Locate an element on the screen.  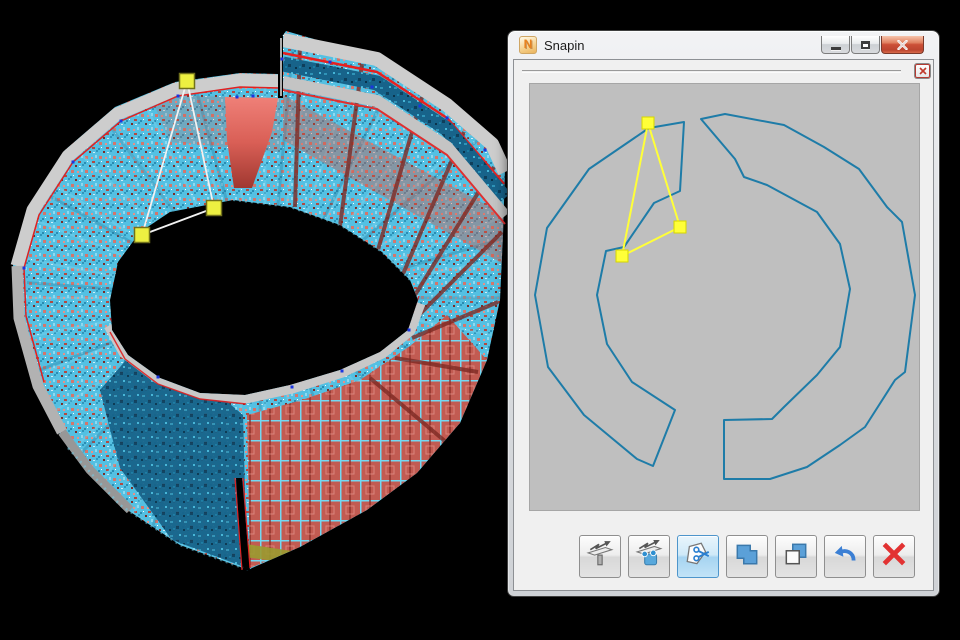
snip-region-button is located at coordinates (649, 556).